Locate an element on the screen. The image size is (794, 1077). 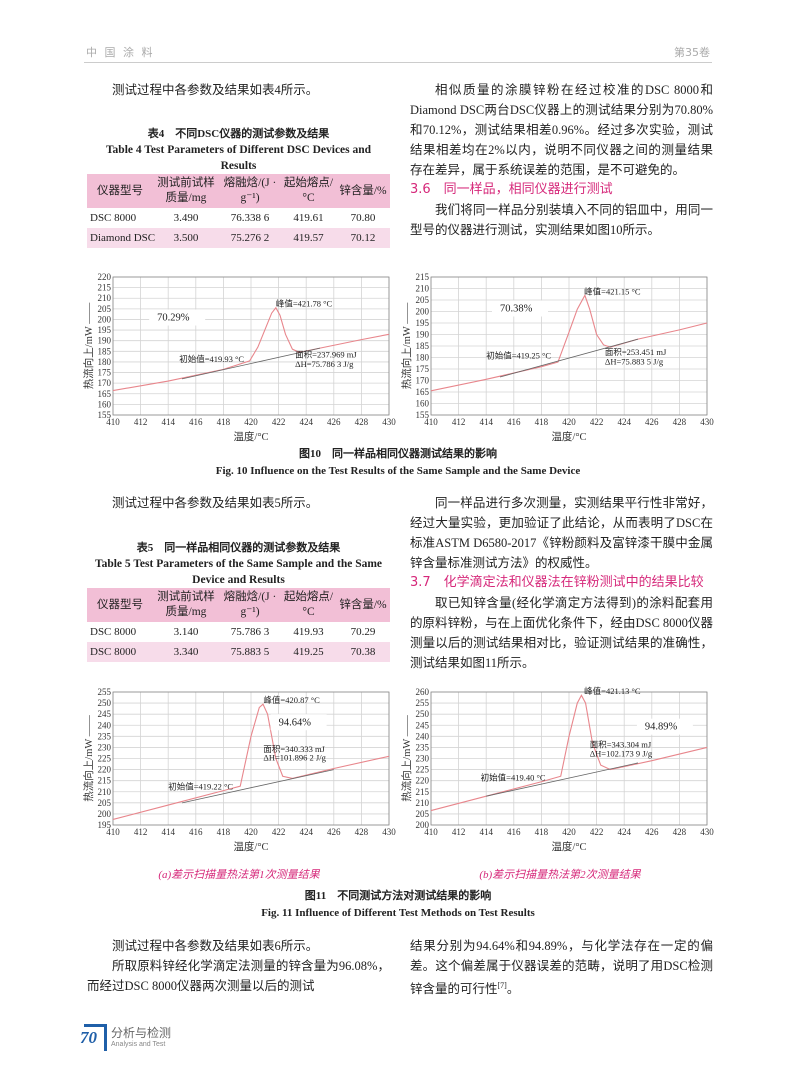
x-tick-label: 418 is located at coordinates (224, 832).